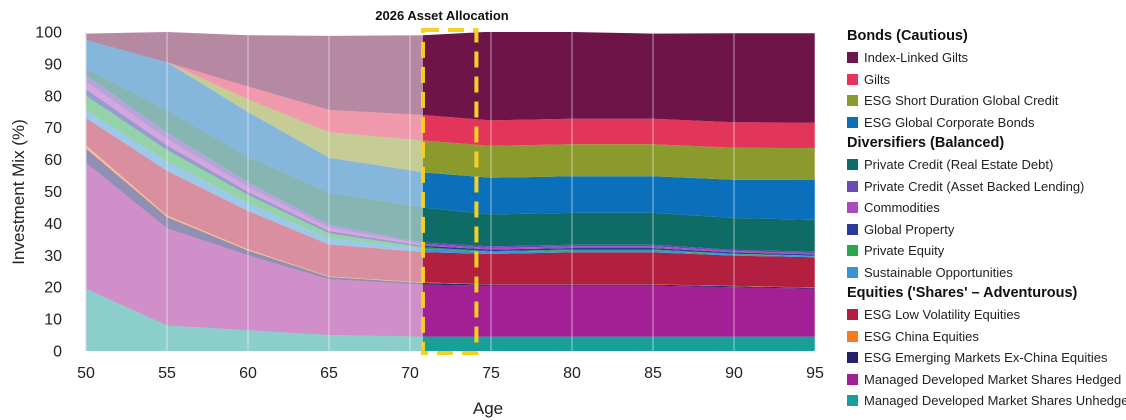  Describe the element at coordinates (53, 96) in the screenshot. I see `y-tick-label: 80` at that location.